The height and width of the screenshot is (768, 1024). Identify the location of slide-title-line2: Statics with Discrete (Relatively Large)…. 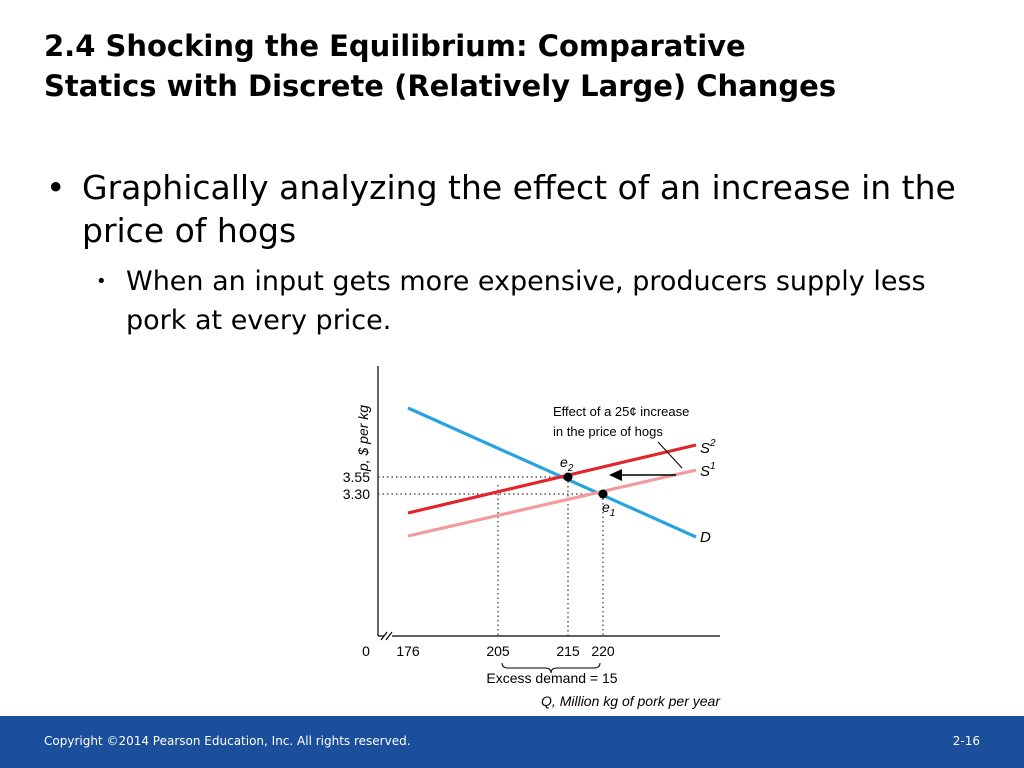
(440, 86).